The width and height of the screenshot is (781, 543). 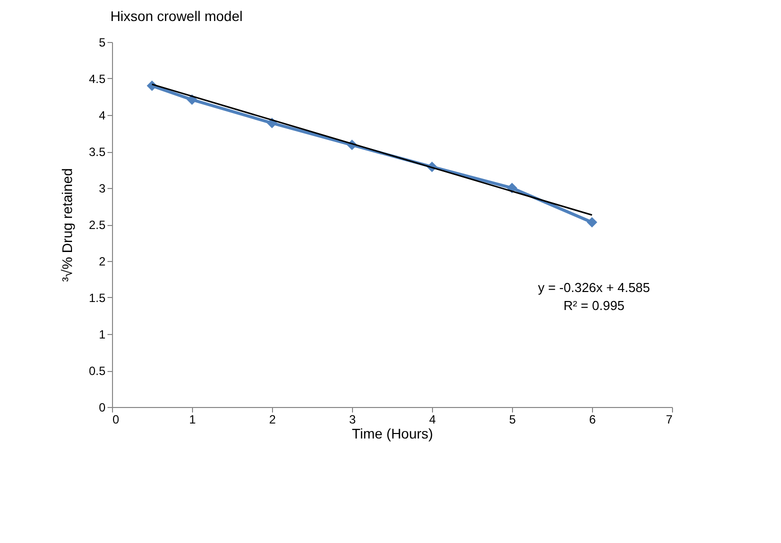 What do you see at coordinates (102, 407) in the screenshot?
I see `y-tick-label: 0` at bounding box center [102, 407].